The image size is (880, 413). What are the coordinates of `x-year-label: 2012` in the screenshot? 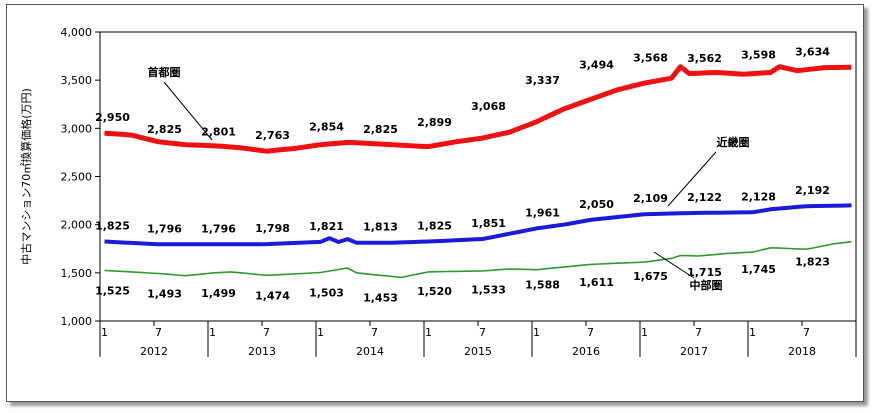 It's located at (154, 351).